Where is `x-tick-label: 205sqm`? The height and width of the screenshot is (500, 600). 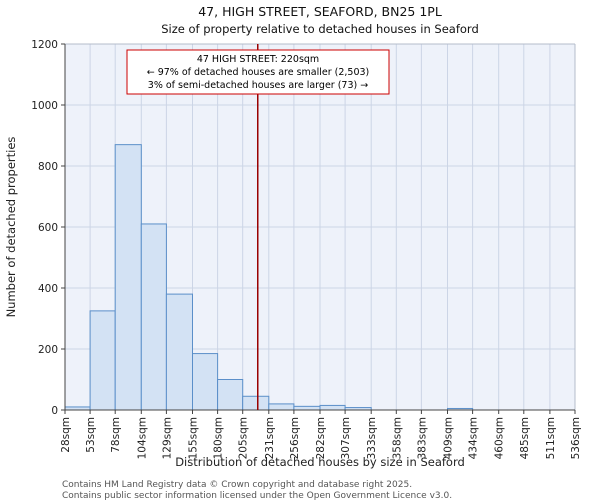 x-tick-label: 205sqm is located at coordinates (244, 438).